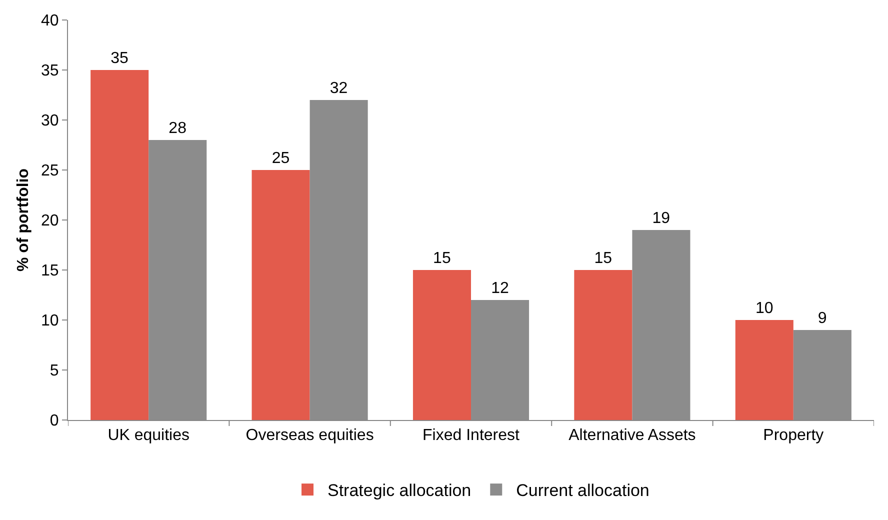 This screenshot has width=888, height=520. Describe the element at coordinates (50, 171) in the screenshot. I see `y-tick-label: 25` at that location.